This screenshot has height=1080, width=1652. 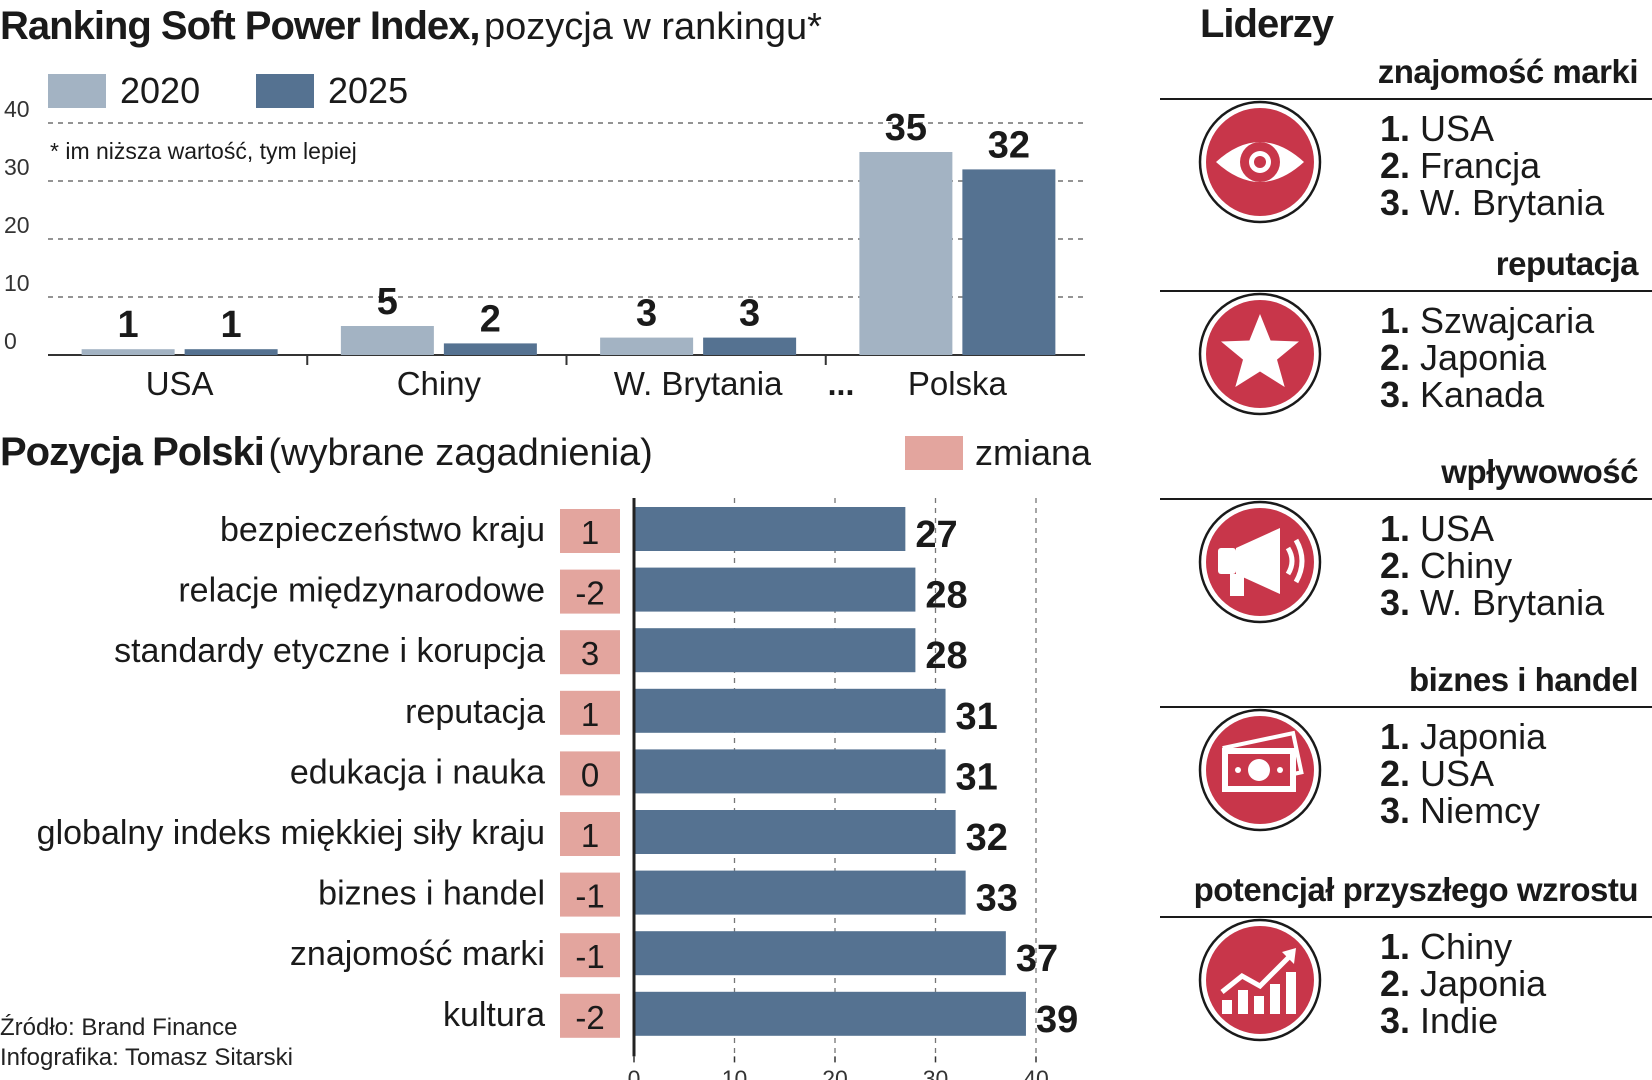 What do you see at coordinates (800, 892) in the screenshot?
I see `bar-biznes-i-handel` at bounding box center [800, 892].